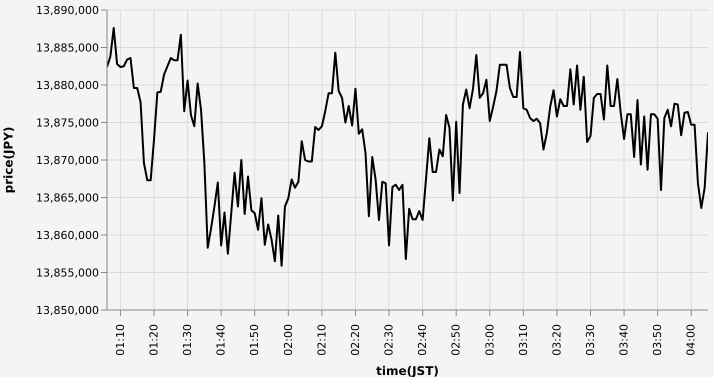 The height and width of the screenshot is (377, 714). Describe the element at coordinates (489, 340) in the screenshot. I see `x-tick-label: 03:00` at that location.